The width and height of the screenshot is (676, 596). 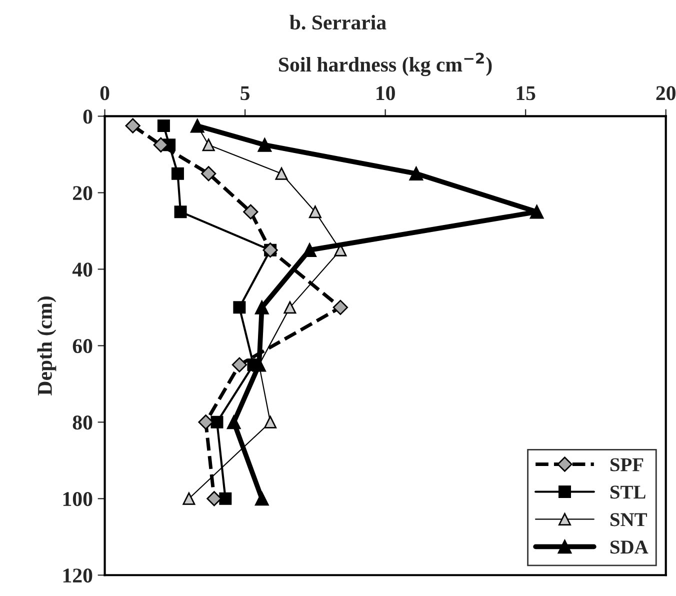 What do you see at coordinates (82, 346) in the screenshot?
I see `y-tick-label: 60` at bounding box center [82, 346].